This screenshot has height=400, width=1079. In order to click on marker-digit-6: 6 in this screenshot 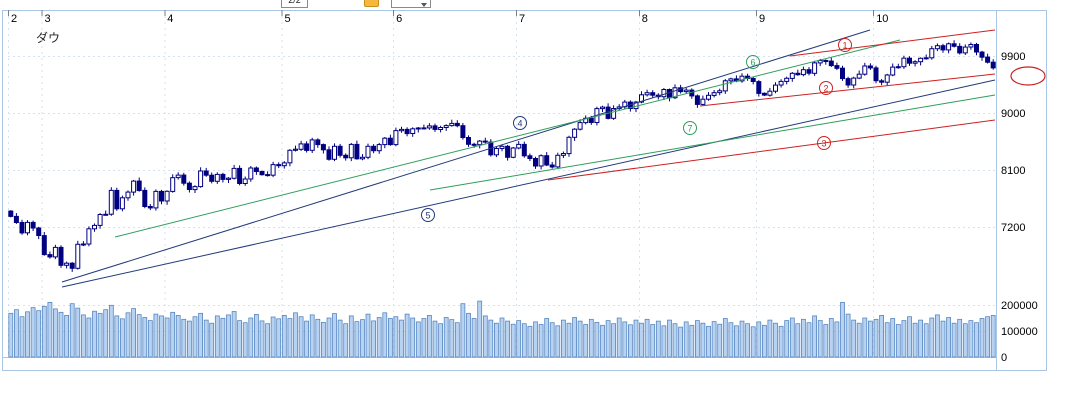, I will do `click(752, 63)`.